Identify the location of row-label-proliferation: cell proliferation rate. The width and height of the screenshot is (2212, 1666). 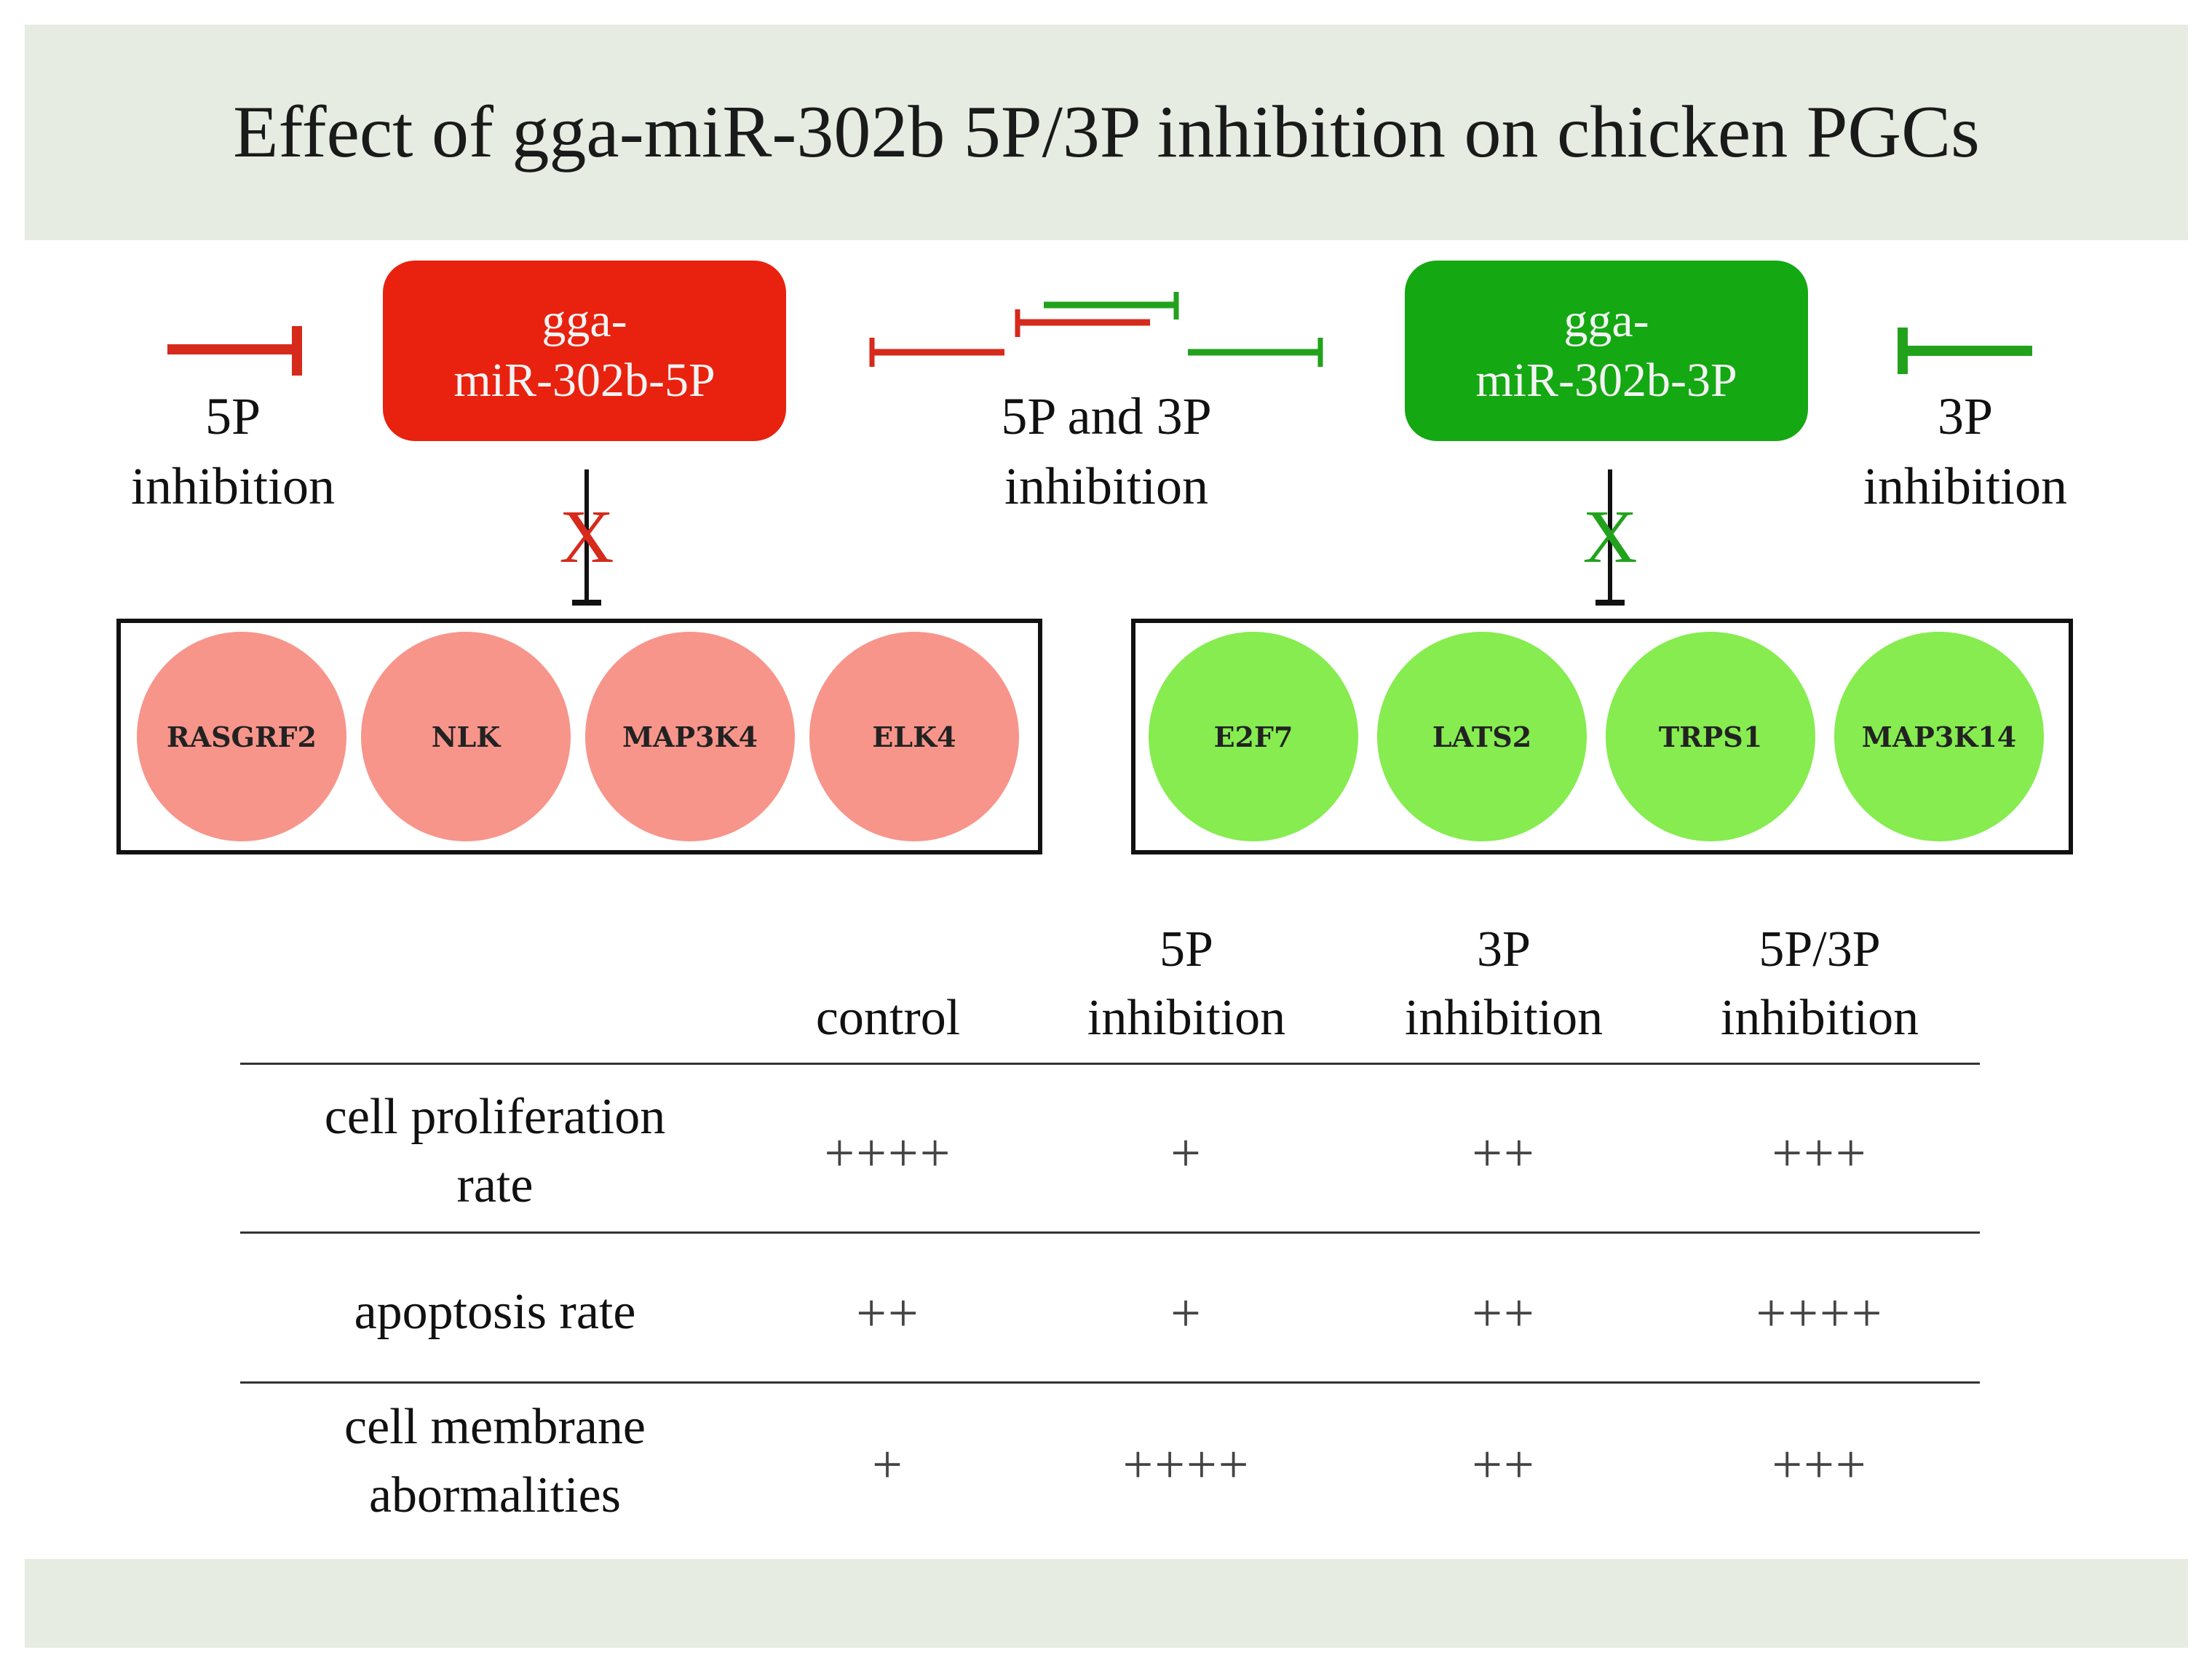
(494, 1151).